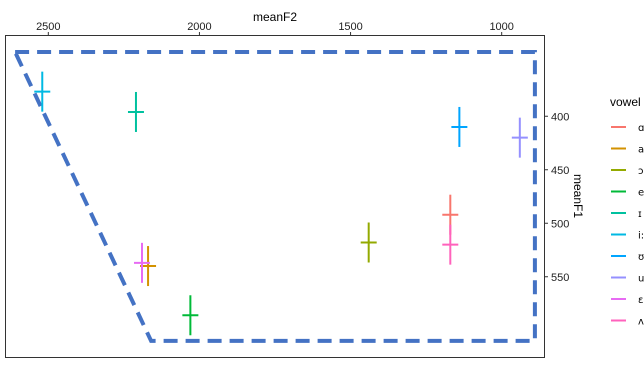  I want to click on x-tick-label: 1500, so click(350, 27).